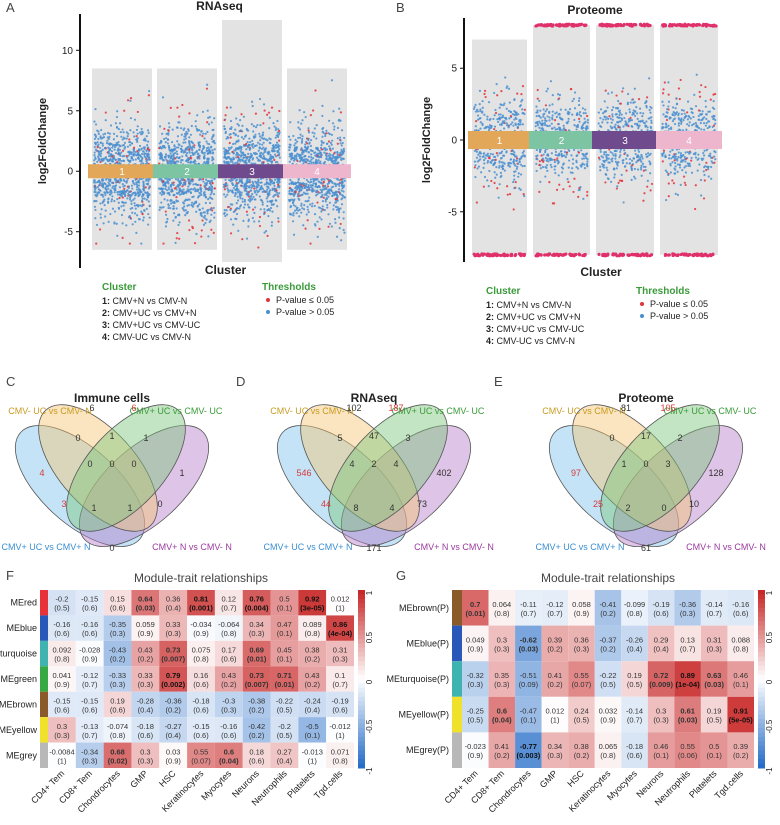 This screenshot has height=825, width=780. What do you see at coordinates (530, 341) in the screenshot?
I see `legend-cluster-item: 4: CMV-UC vs CMV-N` at bounding box center [530, 341].